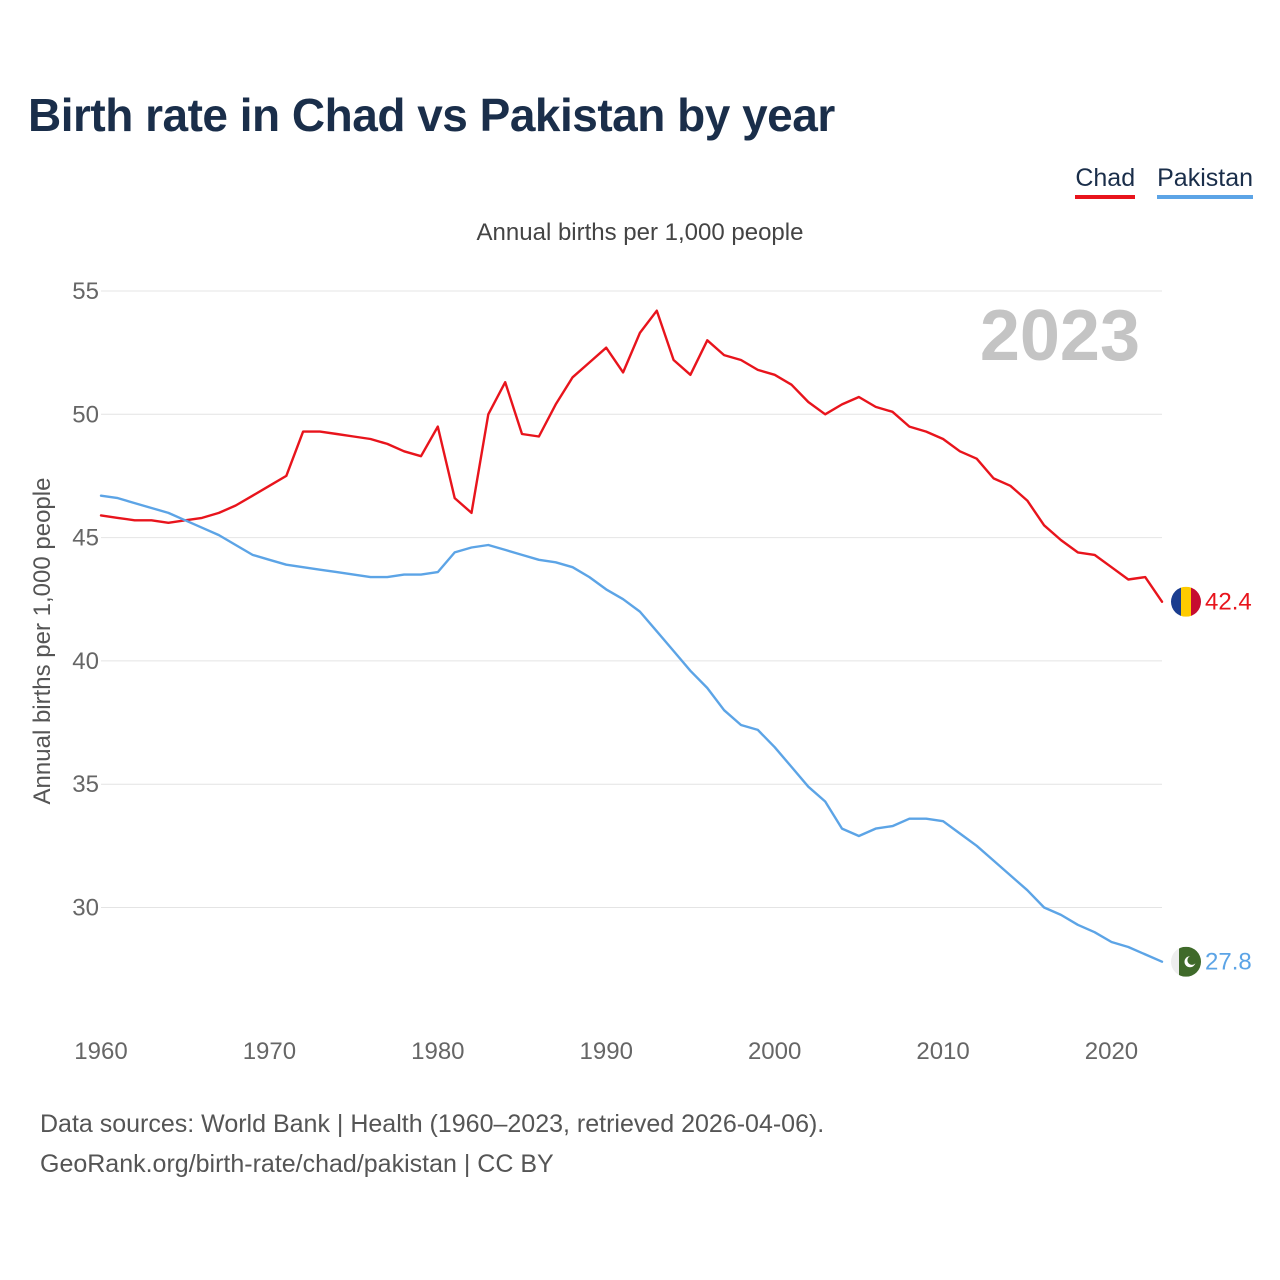 The image size is (1280, 1280). Describe the element at coordinates (774, 1051) in the screenshot. I see `x-tick-label: 2000` at that location.